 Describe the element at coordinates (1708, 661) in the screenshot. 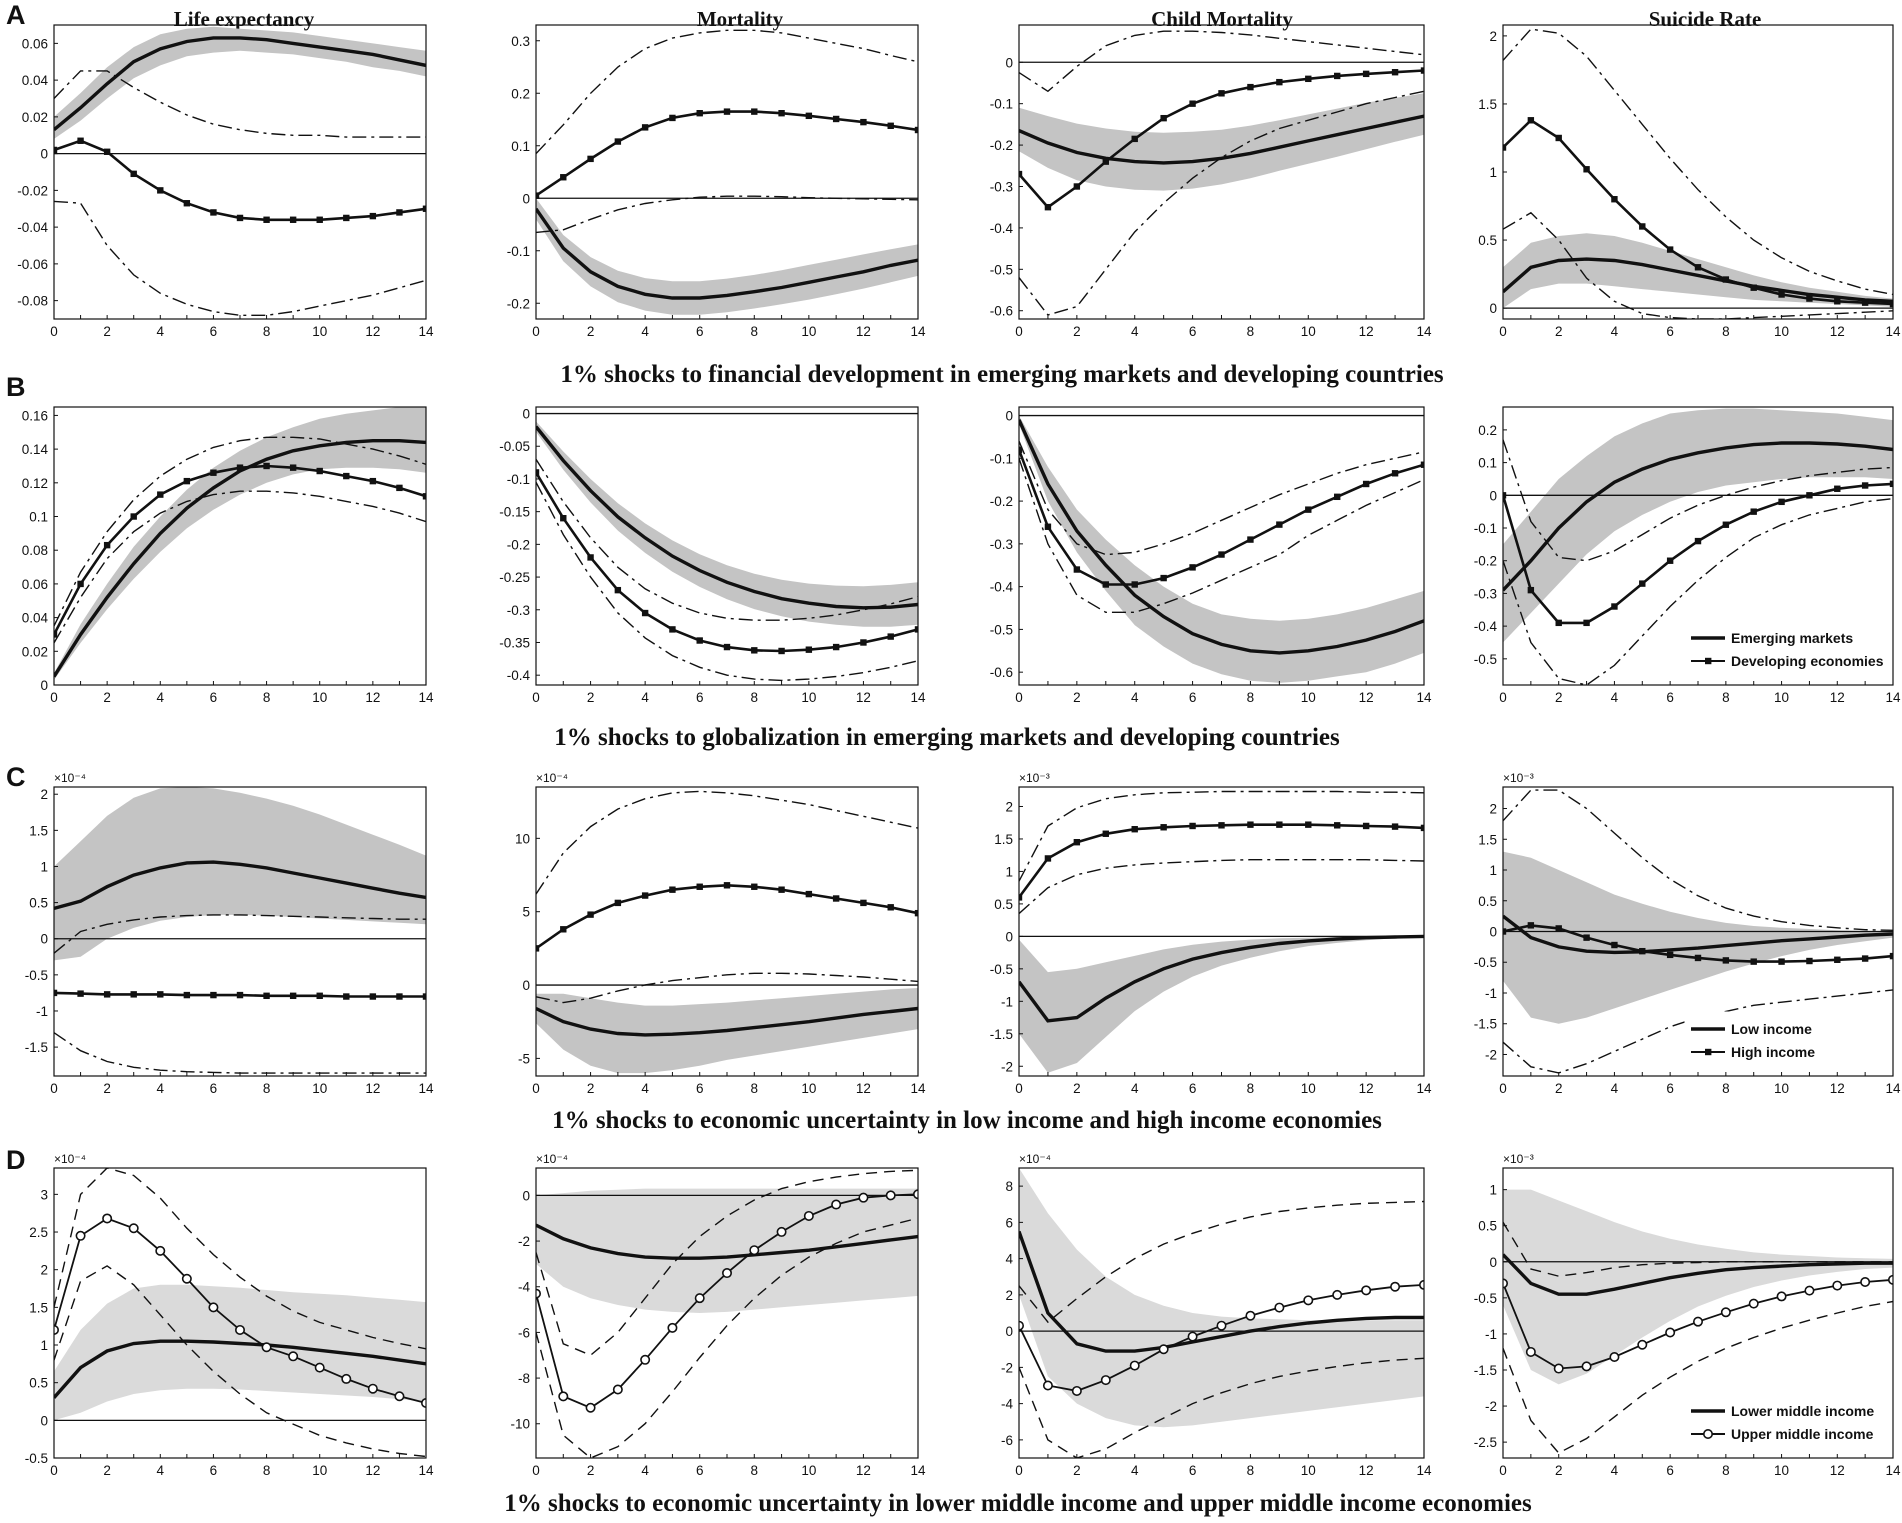

I see `legend-marker` at that location.